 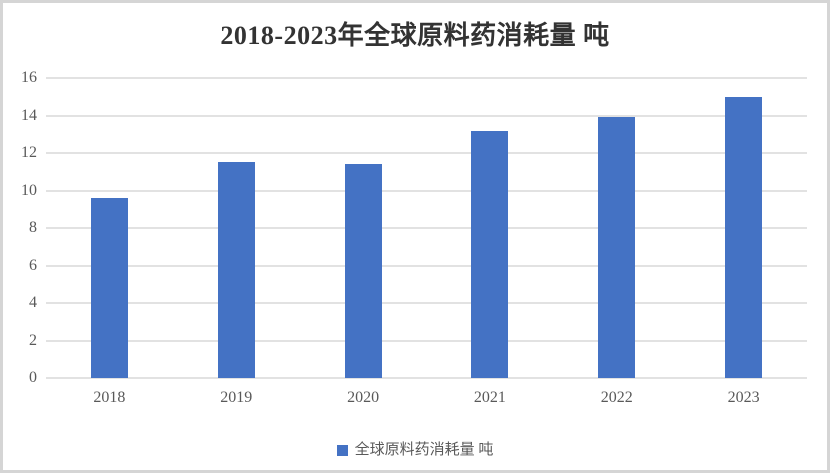 What do you see at coordinates (490, 254) in the screenshot?
I see `bar-2021` at bounding box center [490, 254].